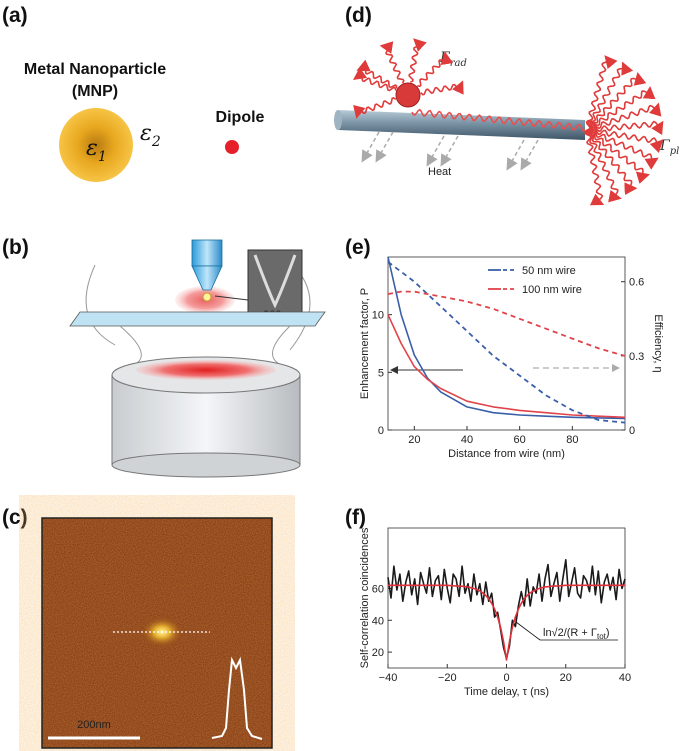  Describe the element at coordinates (658, 343) in the screenshot. I see `y2-axis-label: Efficiency, η` at that location.